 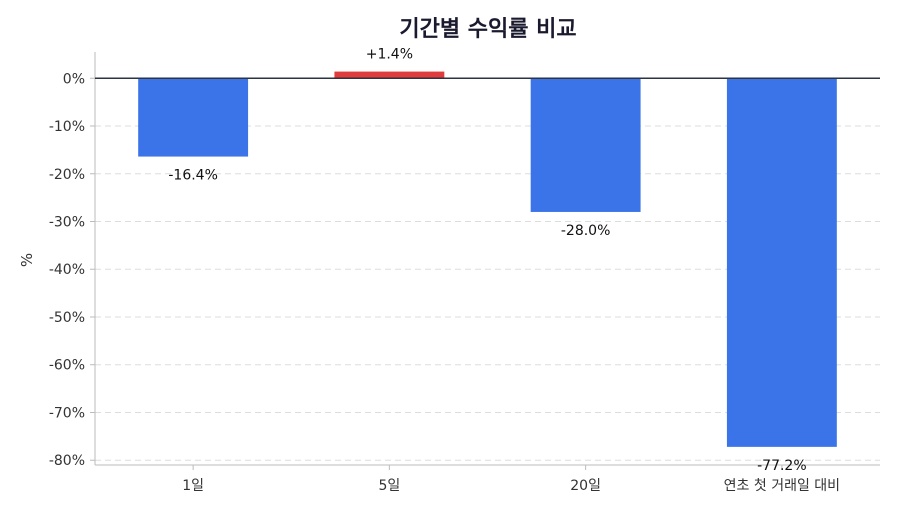 What do you see at coordinates (67, 127) in the screenshot?
I see `y-tick-label: -10%` at bounding box center [67, 127].